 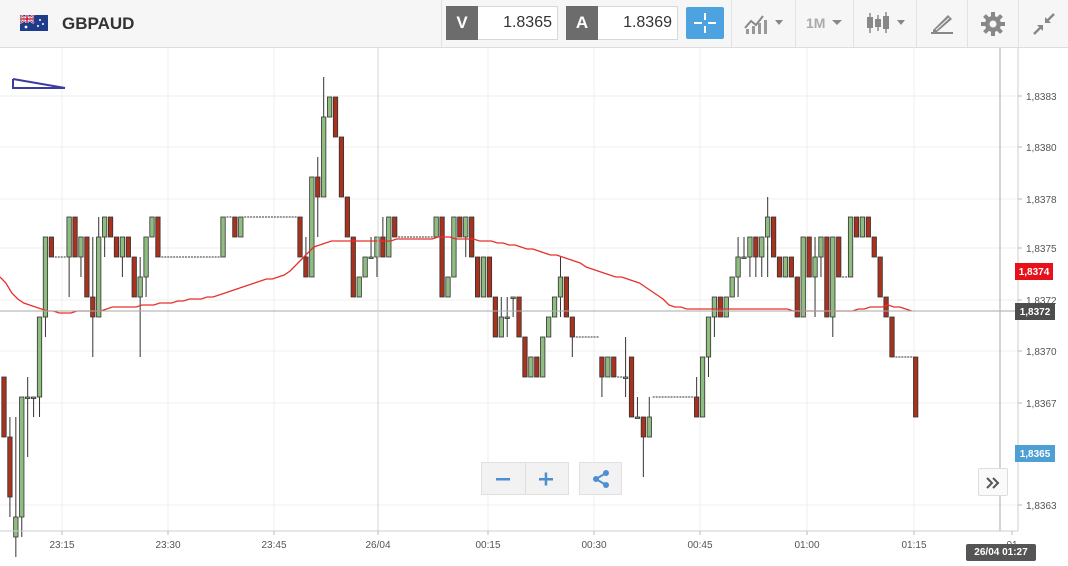 What do you see at coordinates (816, 23) in the screenshot?
I see `timeframe-label: 1M` at bounding box center [816, 23].